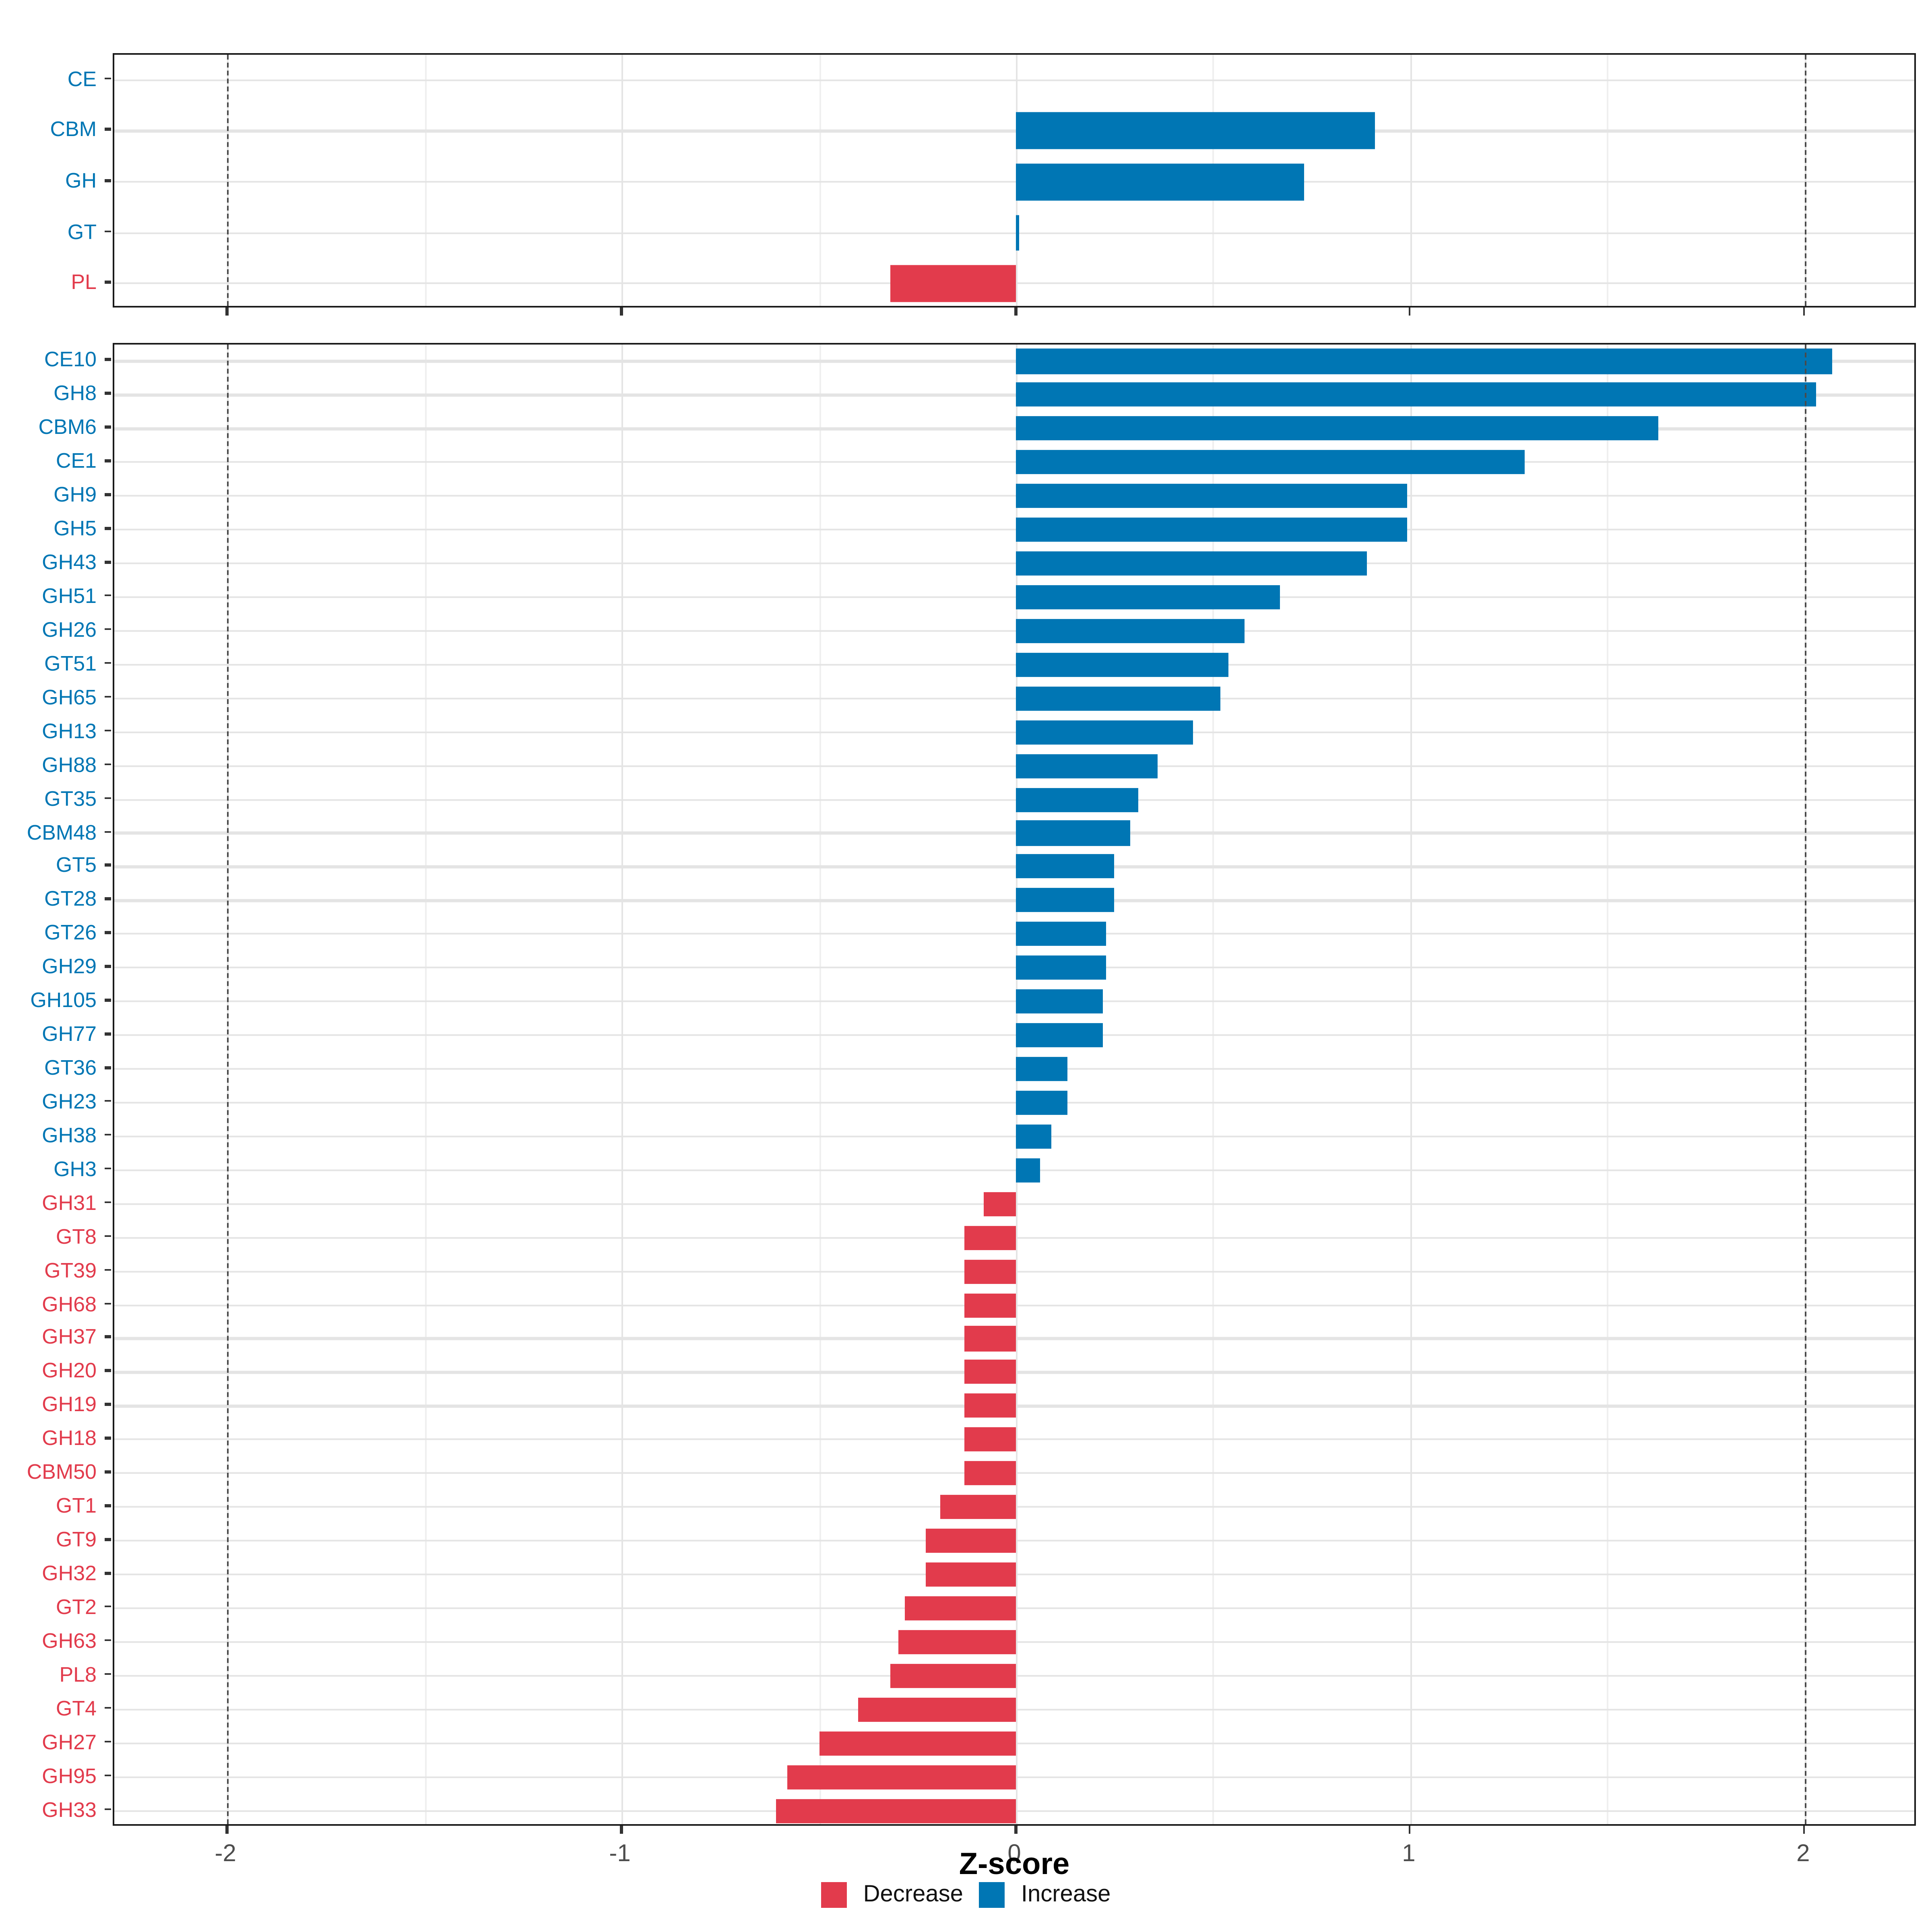 The height and width of the screenshot is (1932, 1932). I want to click on bar-GH95, so click(901, 1777).